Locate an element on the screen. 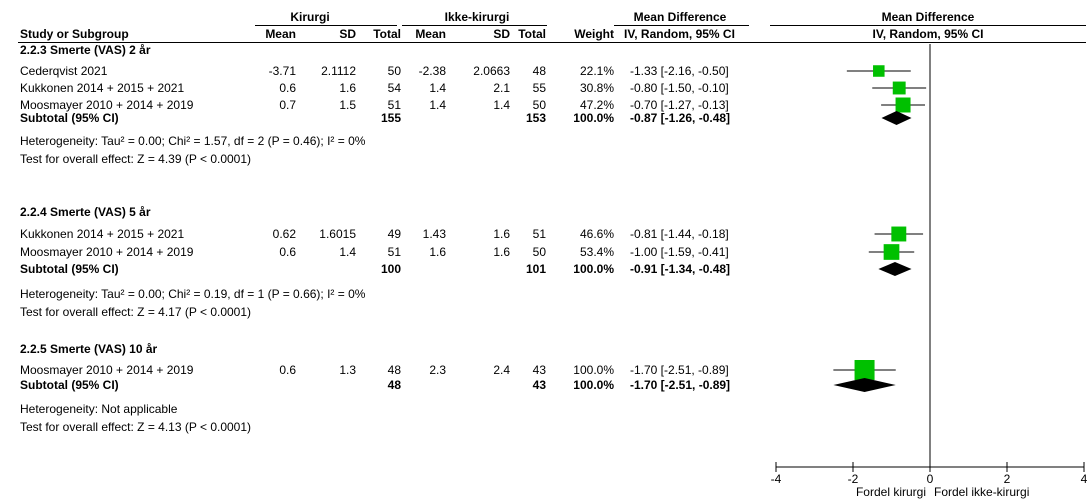 This screenshot has height=499, width=1088. subgroup-title: 2.2.4 Smerte (VAS) 5 år is located at coordinates (85, 212).